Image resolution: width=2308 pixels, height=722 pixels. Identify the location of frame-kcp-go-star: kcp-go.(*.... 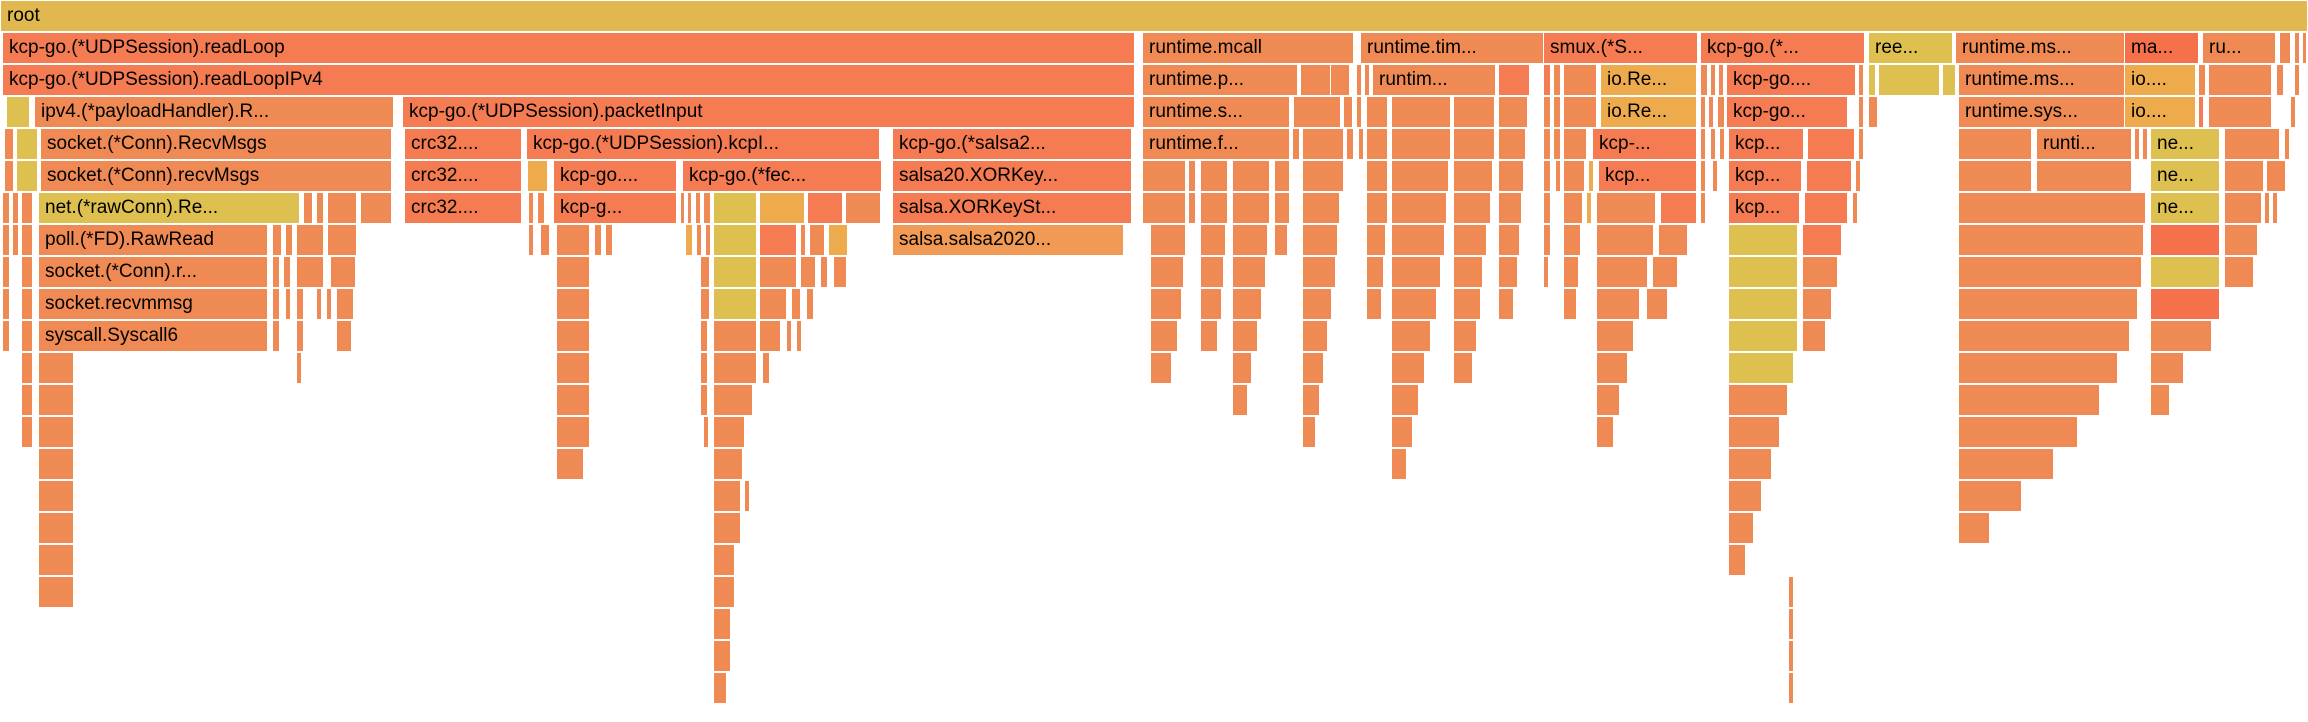
(1782, 48).